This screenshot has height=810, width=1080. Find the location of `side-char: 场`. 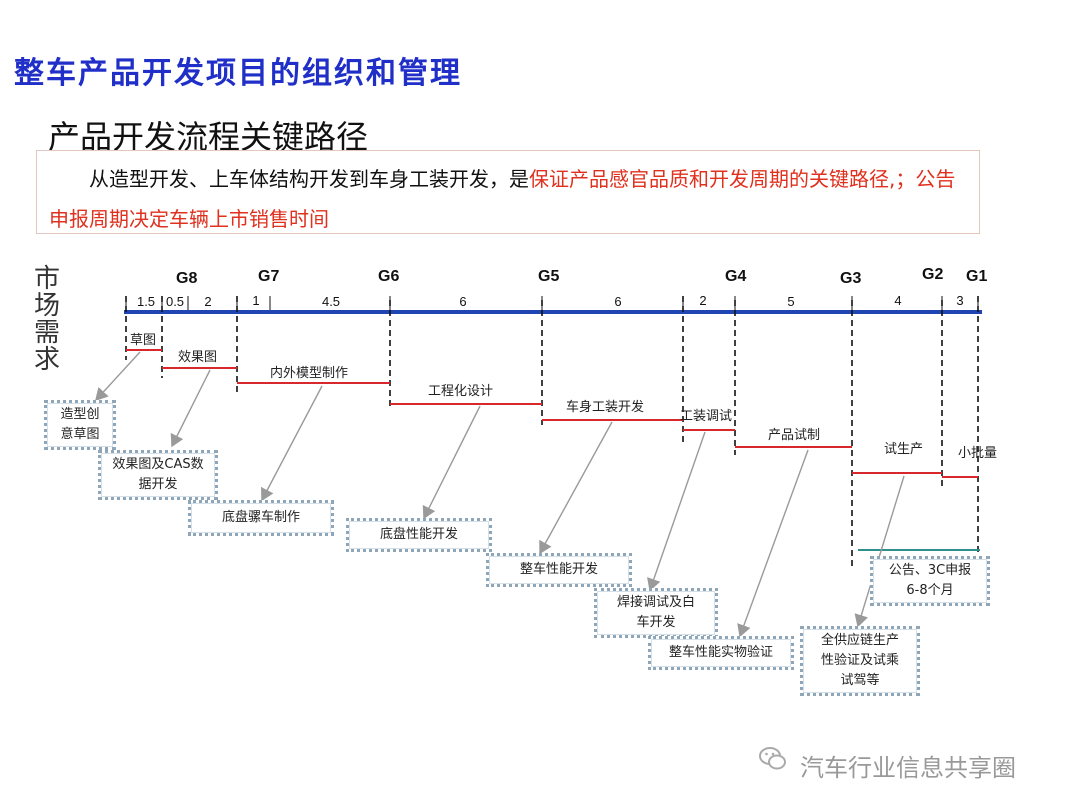

side-char: 场 is located at coordinates (46, 306).